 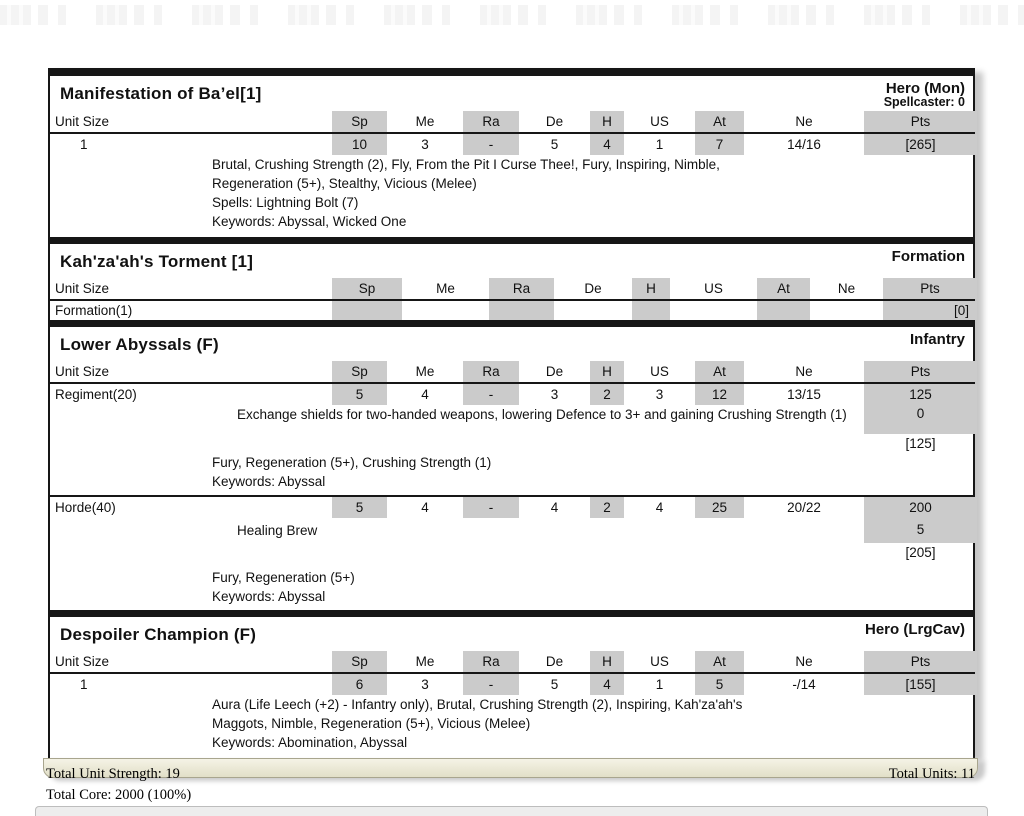 I want to click on unit-header-band: Despoiler Champion (F) Hero (LrgCav), so click(x=511, y=634).